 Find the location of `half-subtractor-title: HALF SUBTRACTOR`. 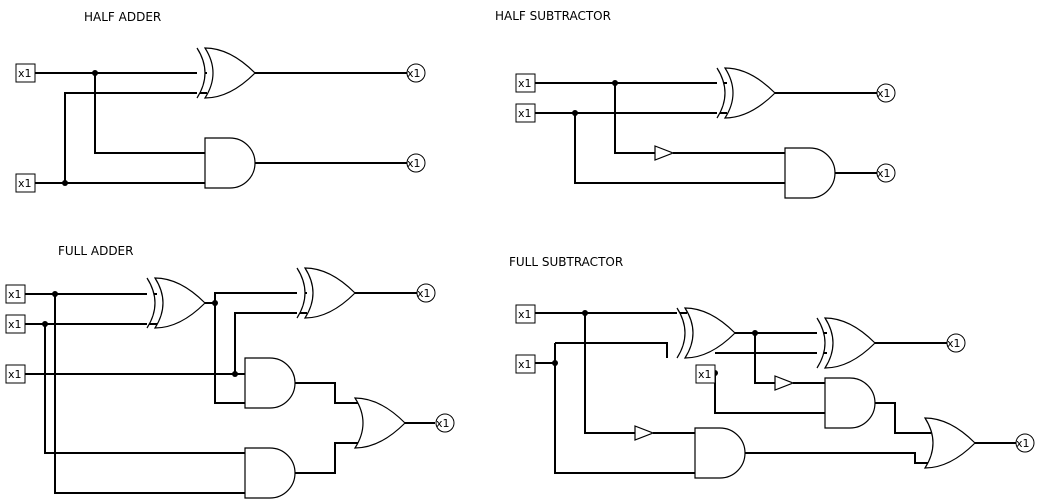

half-subtractor-title: HALF SUBTRACTOR is located at coordinates (553, 16).